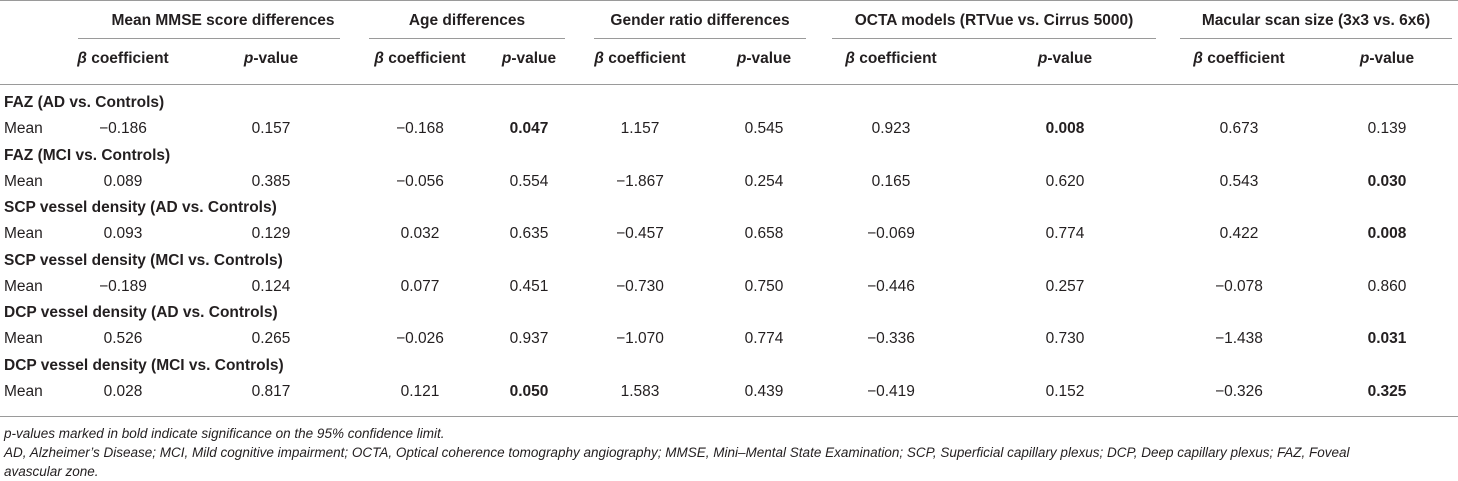  What do you see at coordinates (529, 391) in the screenshot?
I see `table-cell: 0.050` at bounding box center [529, 391].